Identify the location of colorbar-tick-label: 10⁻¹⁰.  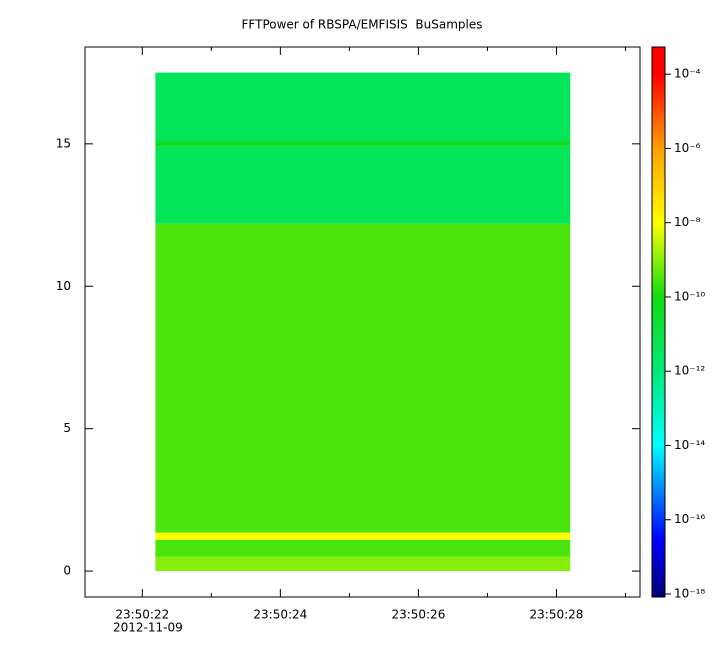
(689, 296).